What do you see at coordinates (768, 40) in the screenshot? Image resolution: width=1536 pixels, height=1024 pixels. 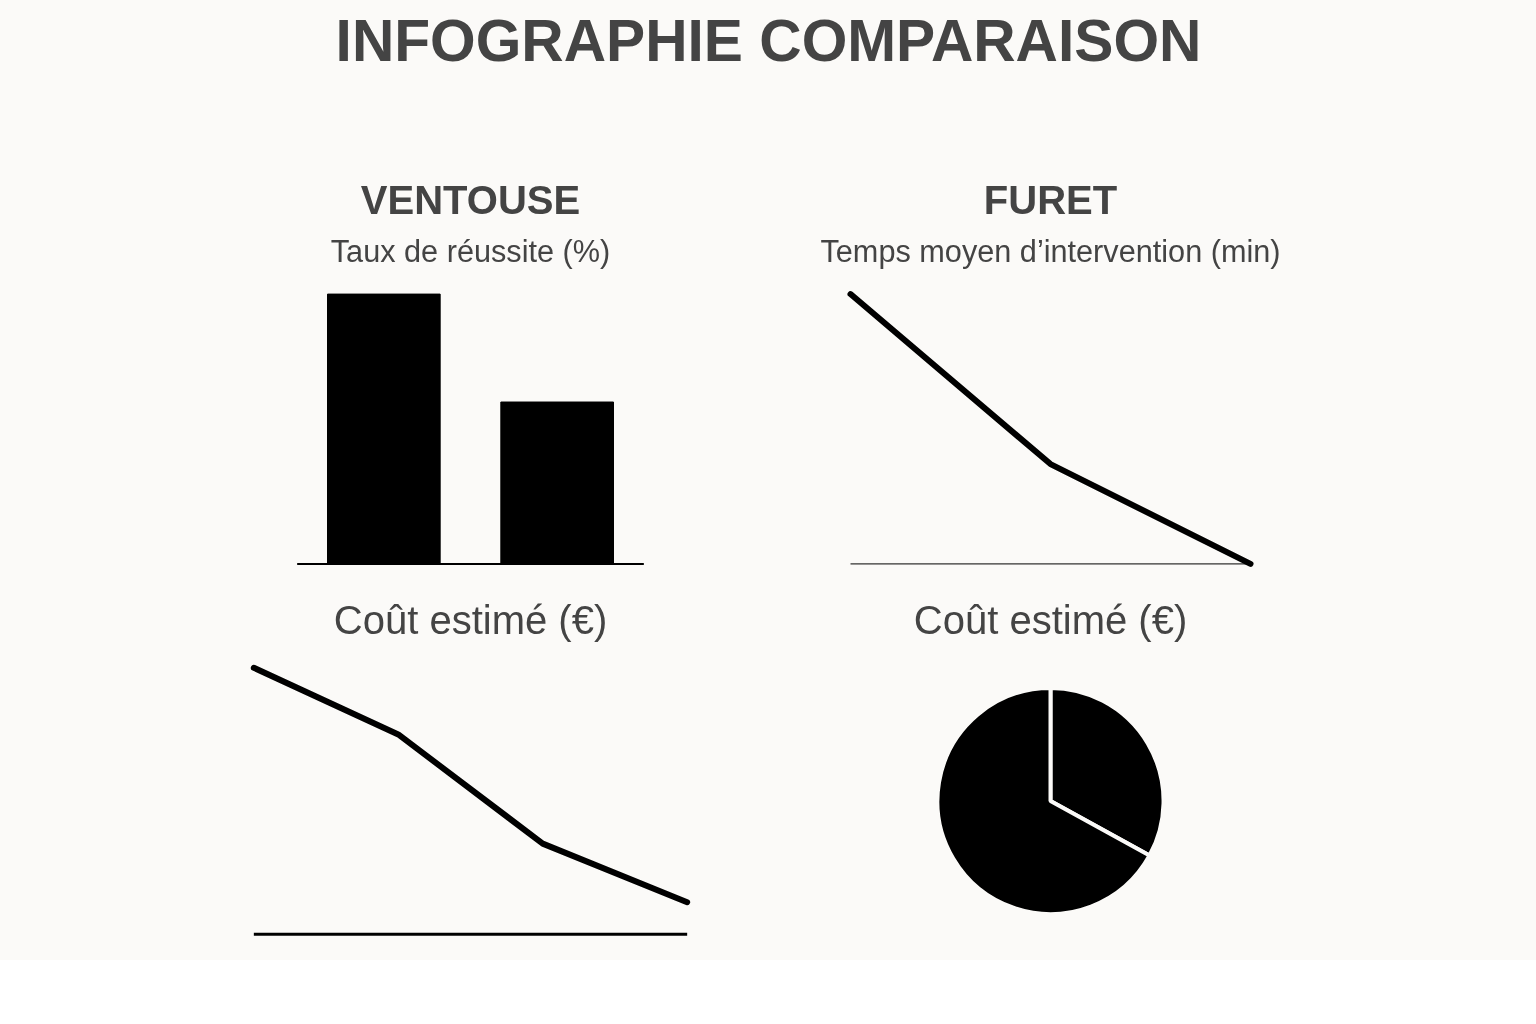 I see `text: INFOGRAPHIE COMPARAISON` at bounding box center [768, 40].